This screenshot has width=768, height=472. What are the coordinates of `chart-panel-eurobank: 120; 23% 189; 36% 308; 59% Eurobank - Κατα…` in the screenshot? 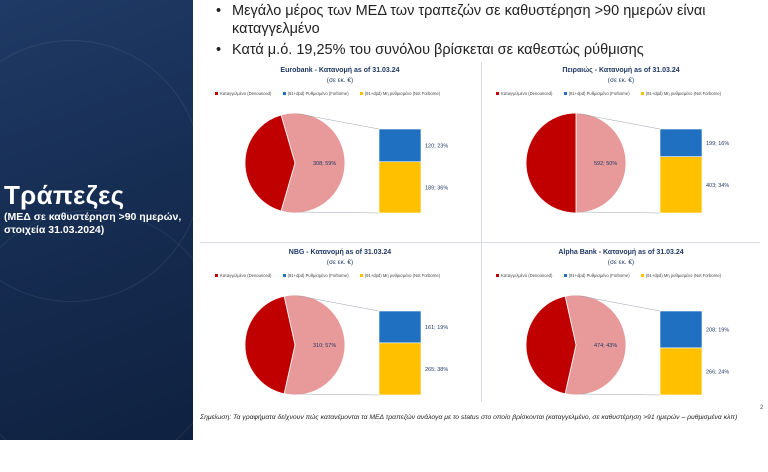 It's located at (340, 152).